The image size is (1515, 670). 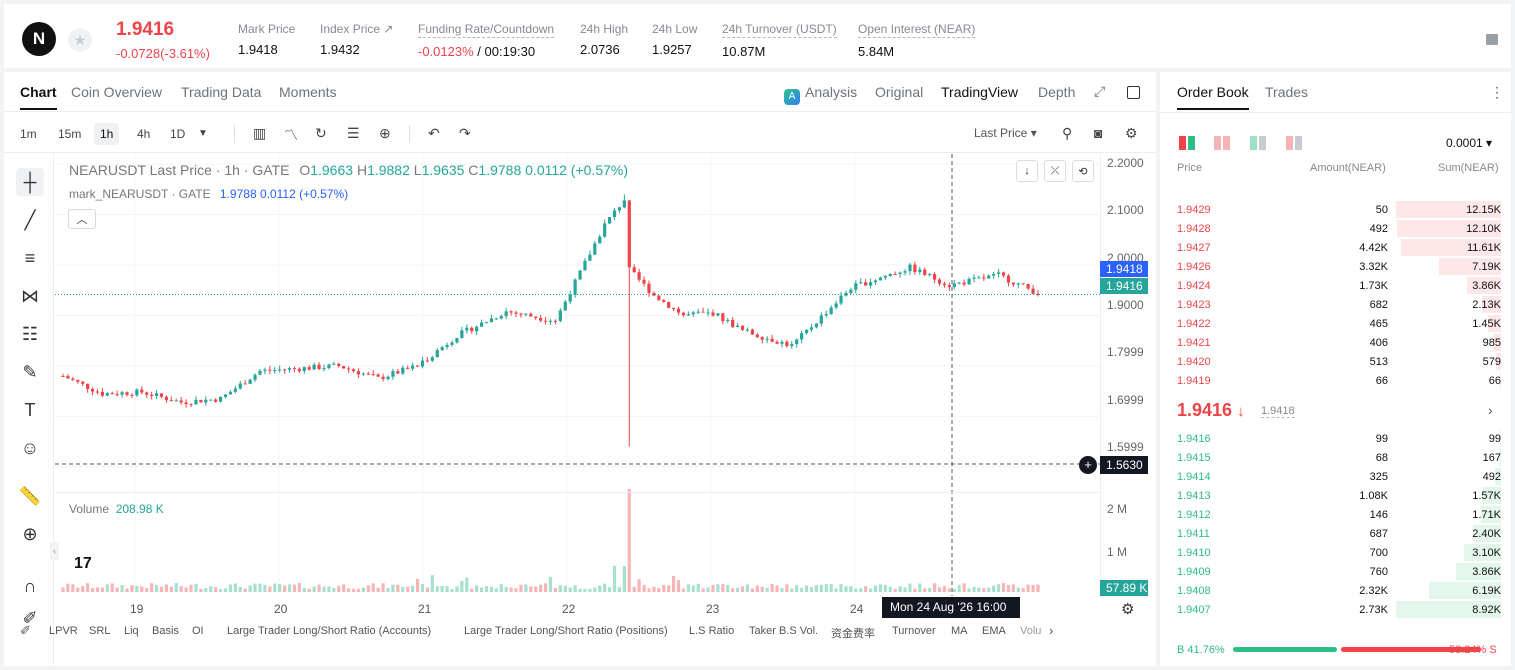 What do you see at coordinates (1057, 92) in the screenshot?
I see `view-depth: Depth` at bounding box center [1057, 92].